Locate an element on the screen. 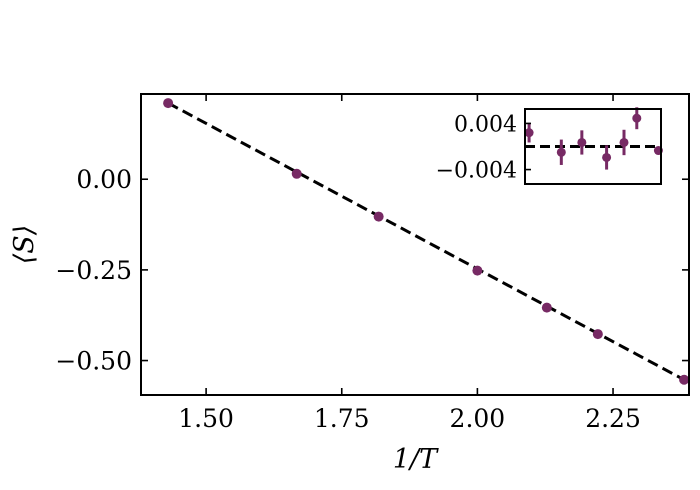 The width and height of the screenshot is (700, 490). inset-frame is located at coordinates (593, 146).